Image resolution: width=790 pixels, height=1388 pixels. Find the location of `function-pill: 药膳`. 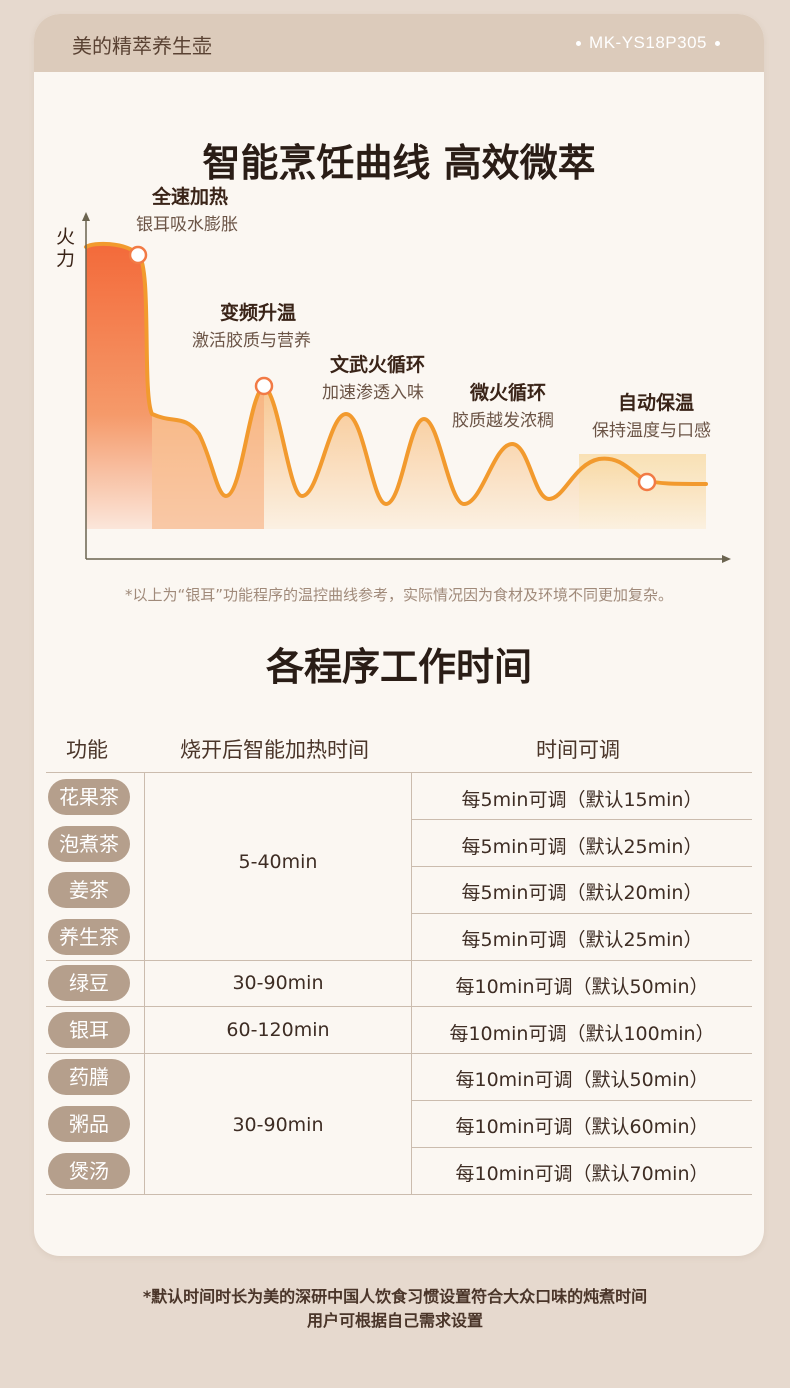

function-pill: 药膳 is located at coordinates (89, 1077).